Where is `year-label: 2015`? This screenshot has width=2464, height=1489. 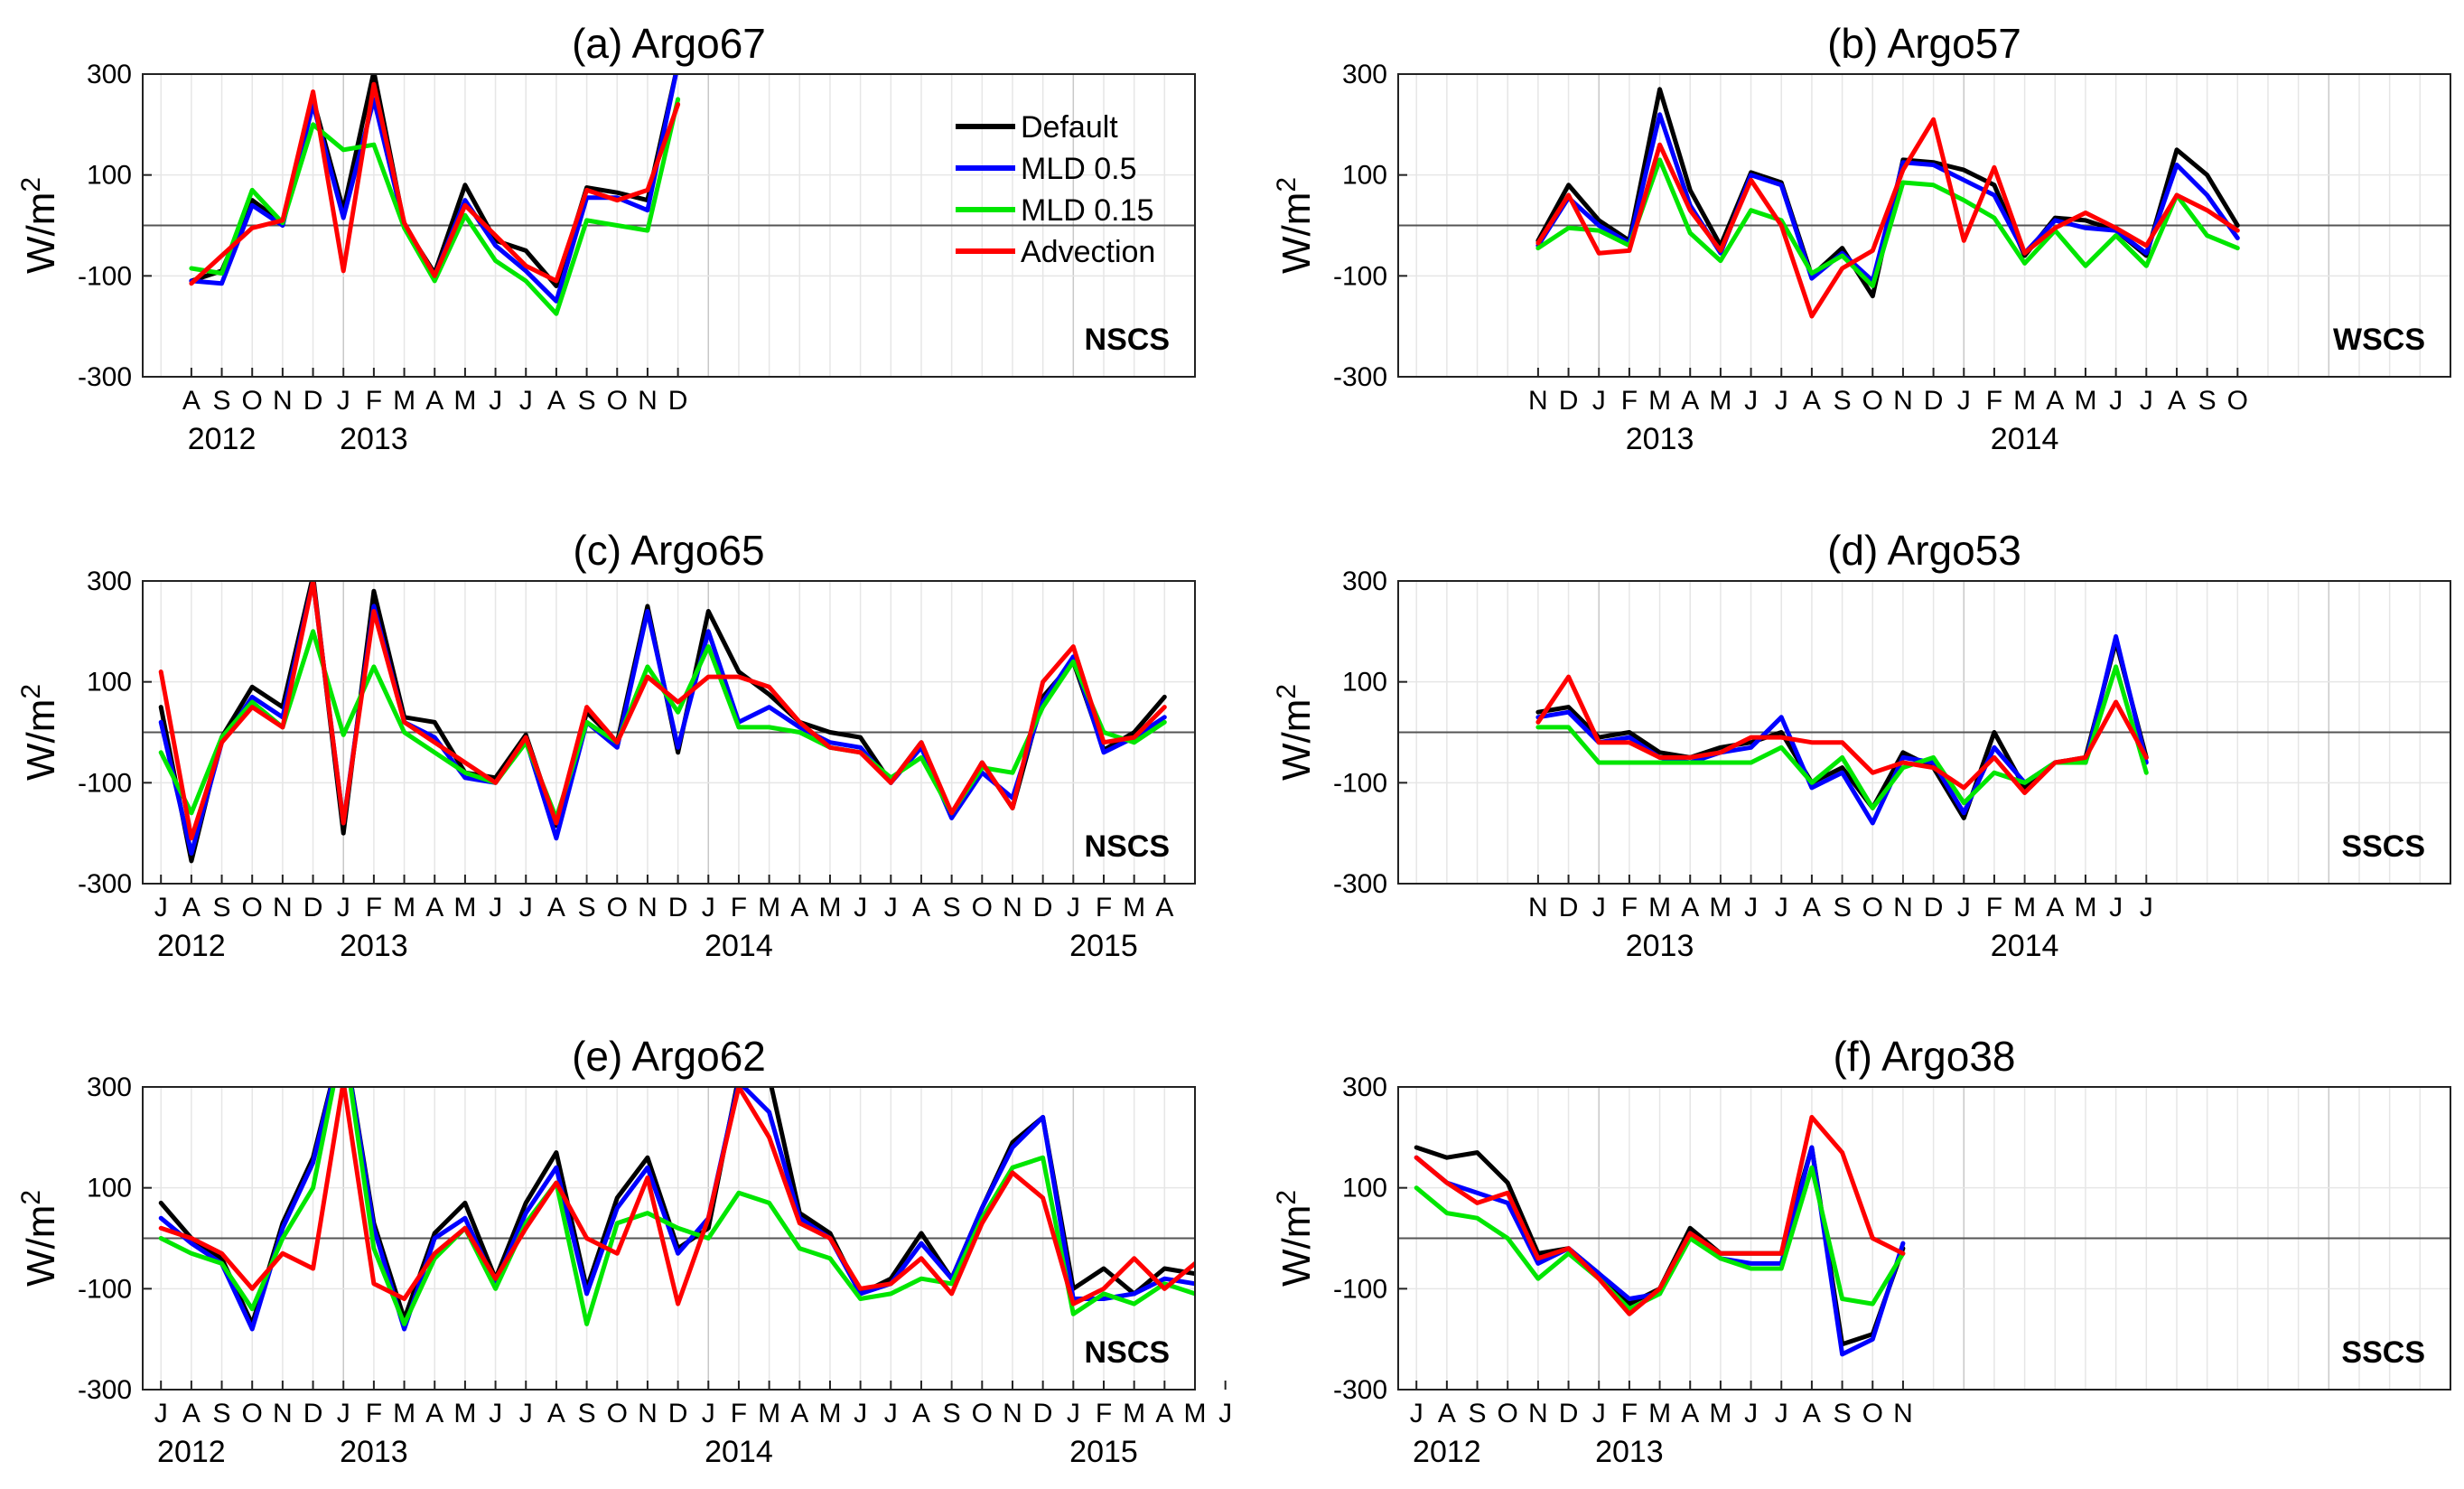
year-label: 2015 is located at coordinates (1103, 1452).